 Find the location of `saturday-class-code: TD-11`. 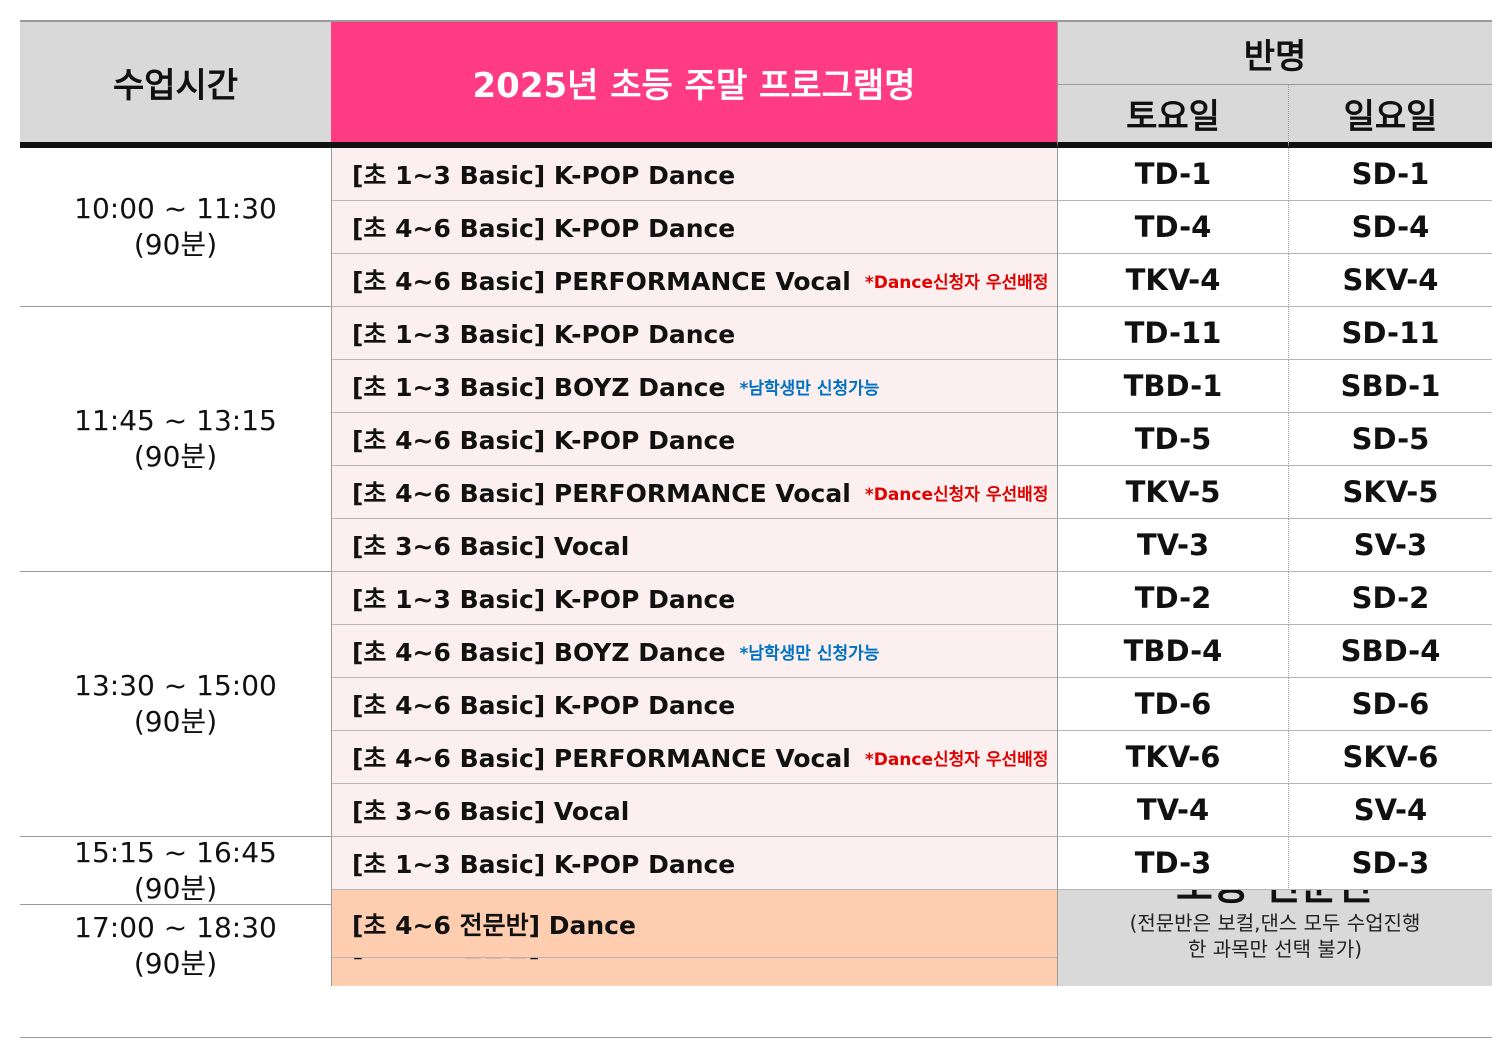

saturday-class-code: TD-11 is located at coordinates (1173, 333).